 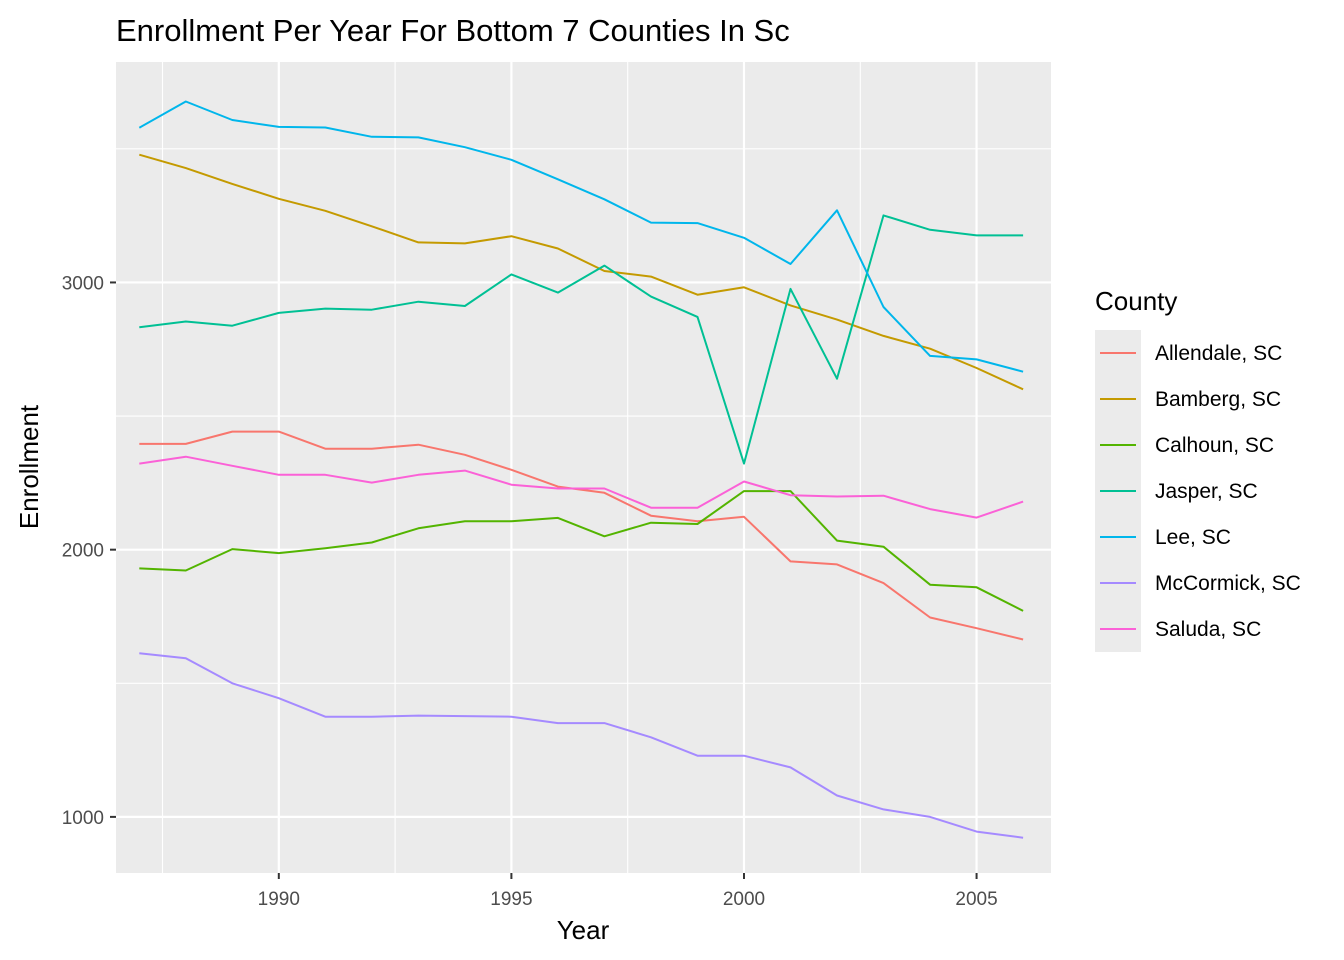 I want to click on legend-label: Saluda, SC, so click(x=1208, y=629).